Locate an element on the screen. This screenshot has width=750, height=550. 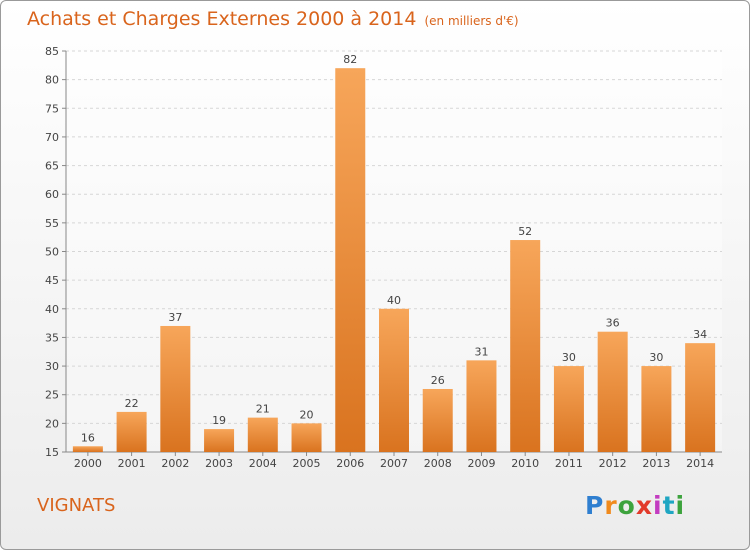
place-name: VIGNATS is located at coordinates (76, 505).